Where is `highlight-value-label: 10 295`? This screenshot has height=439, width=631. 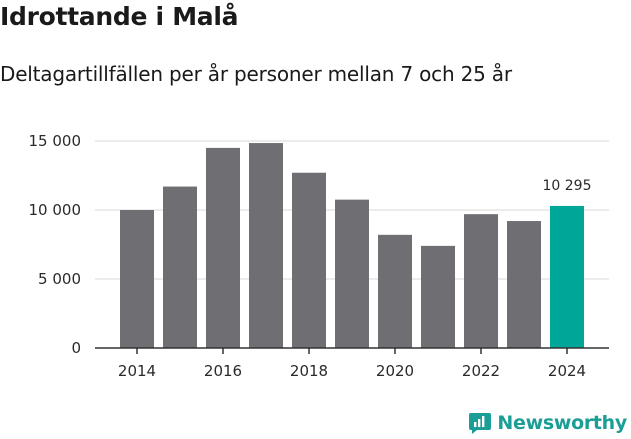 highlight-value-label: 10 295 is located at coordinates (567, 186).